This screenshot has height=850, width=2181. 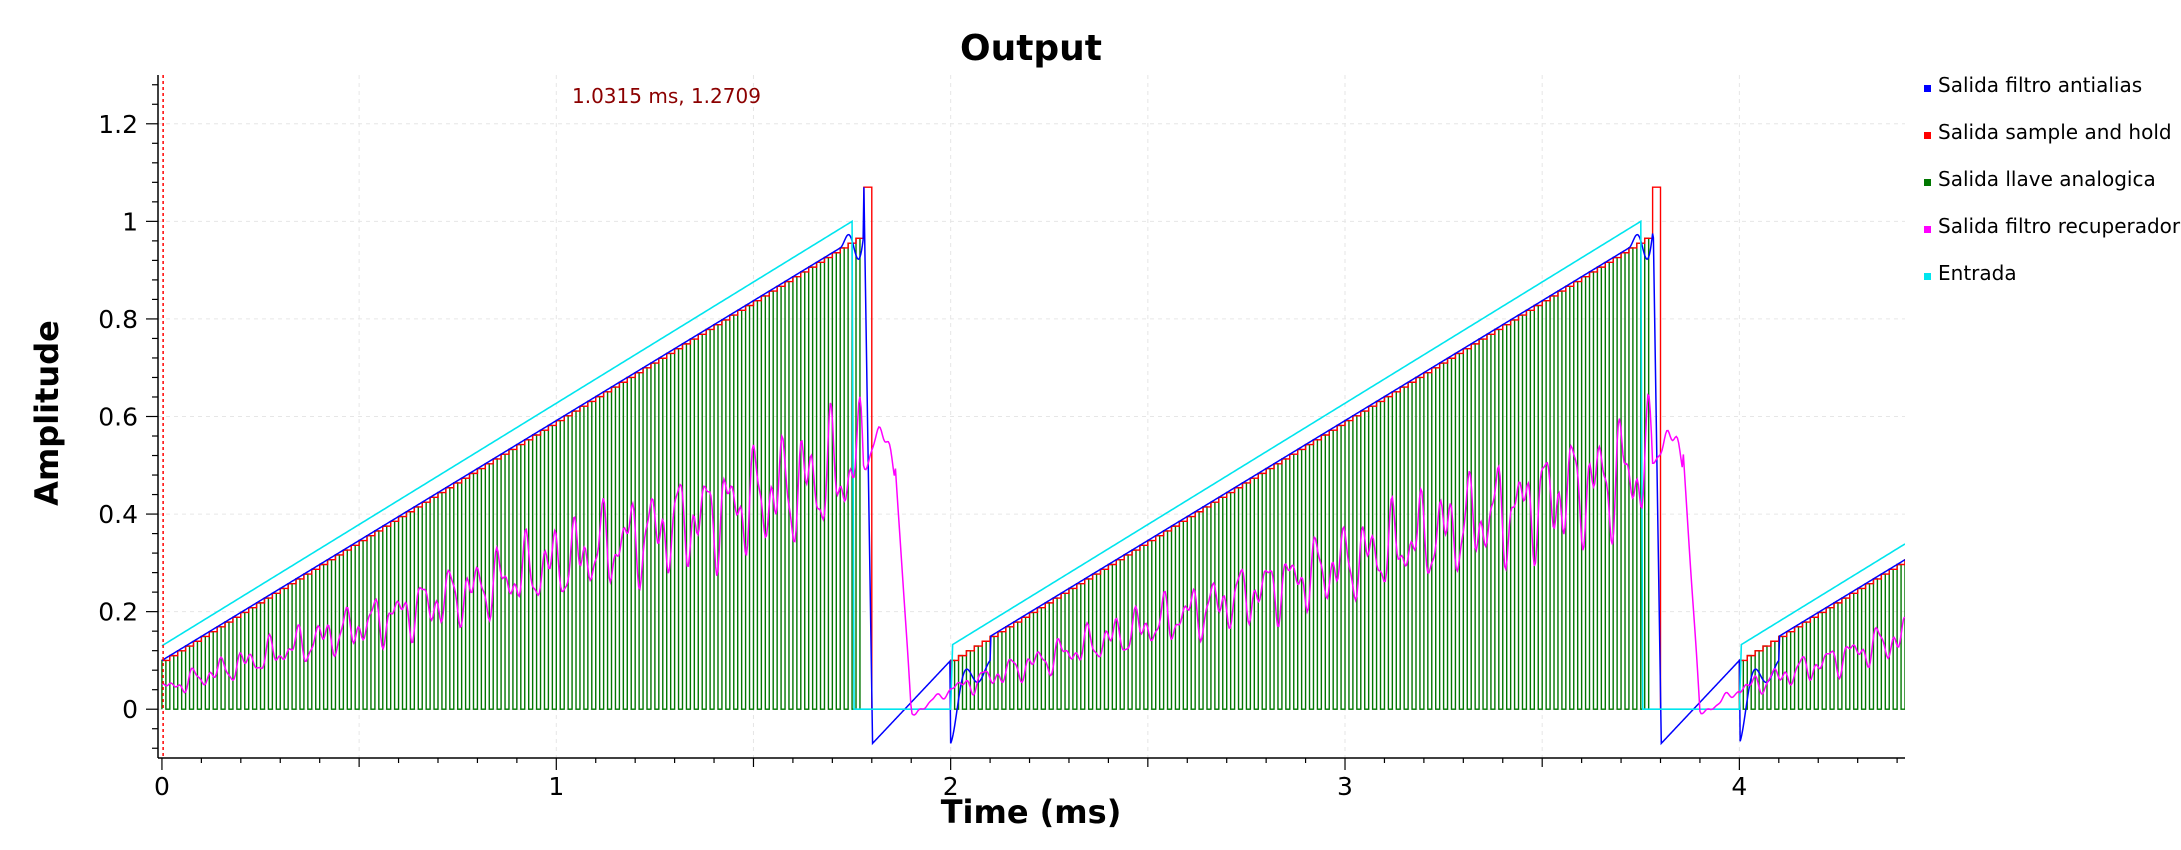 I want to click on legend-label: Entrada, so click(x=1977, y=273).